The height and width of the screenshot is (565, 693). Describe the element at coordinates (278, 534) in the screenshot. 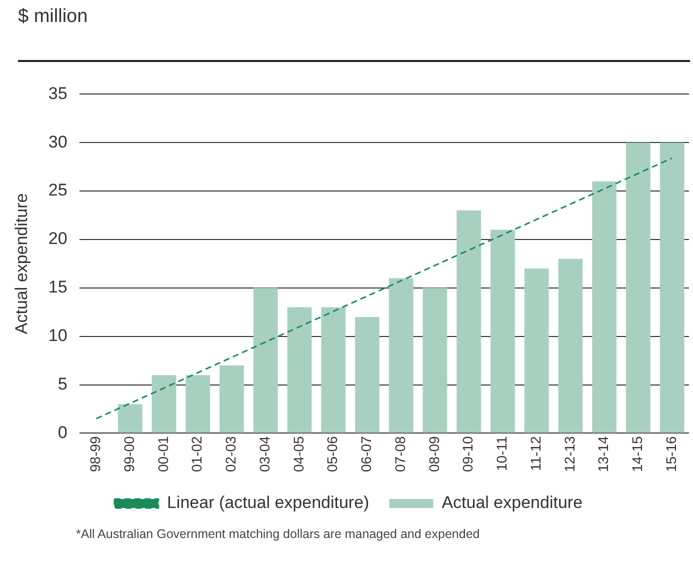

I see `text: *All Australian Government matching dollars are managed and expended` at that location.